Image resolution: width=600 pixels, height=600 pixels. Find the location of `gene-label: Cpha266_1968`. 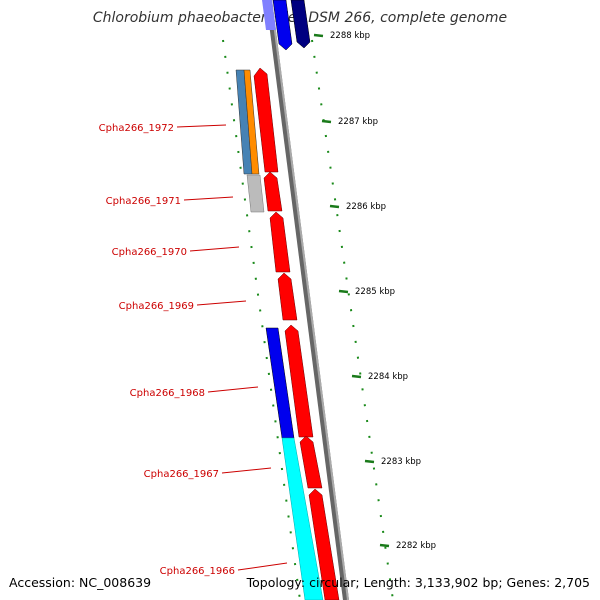

gene-label: Cpha266_1968 is located at coordinates (167, 393).